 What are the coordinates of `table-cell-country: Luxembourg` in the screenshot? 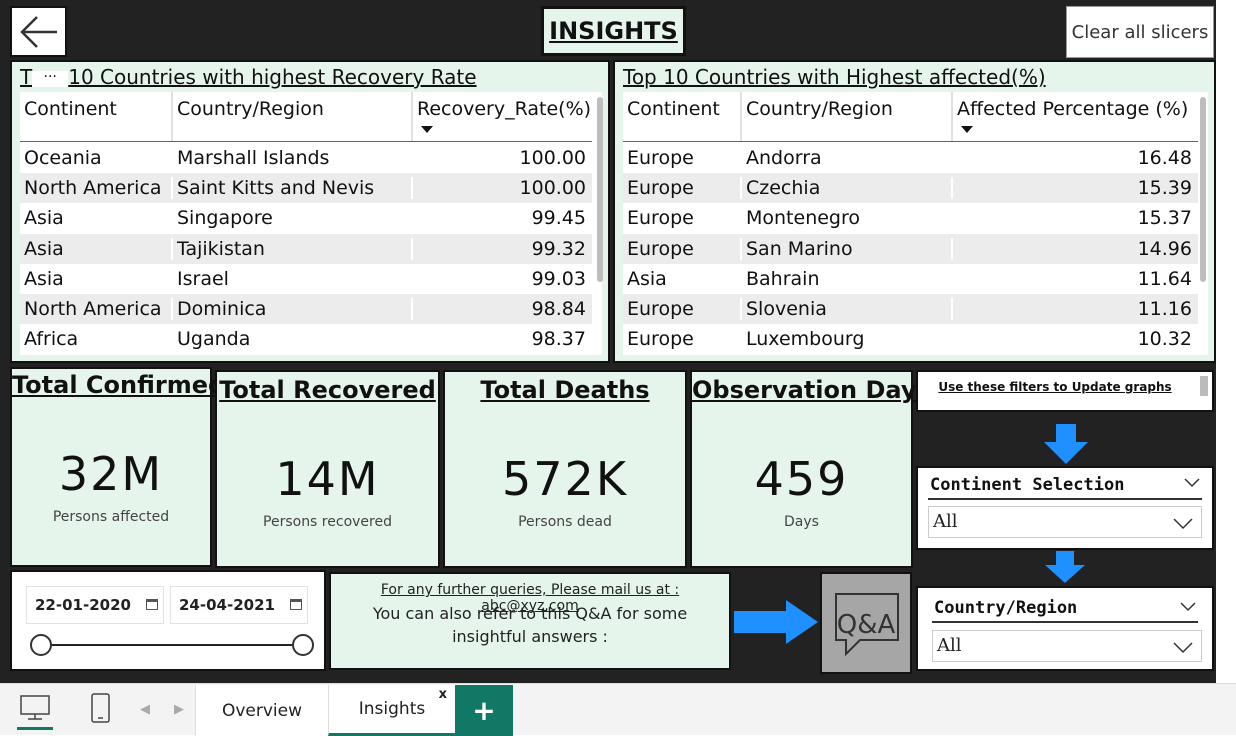 It's located at (847, 339).